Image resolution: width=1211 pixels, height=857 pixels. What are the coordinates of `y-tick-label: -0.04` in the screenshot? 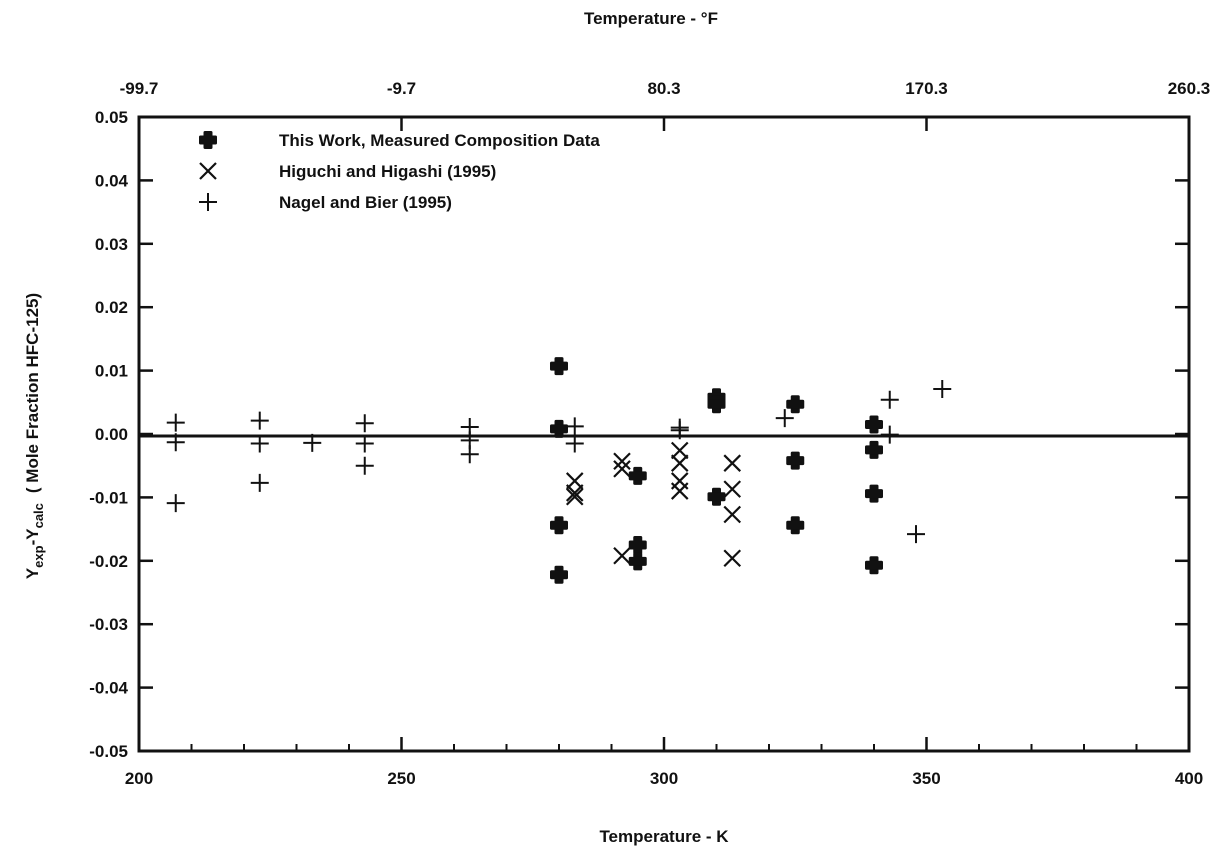 It's located at (108, 688).